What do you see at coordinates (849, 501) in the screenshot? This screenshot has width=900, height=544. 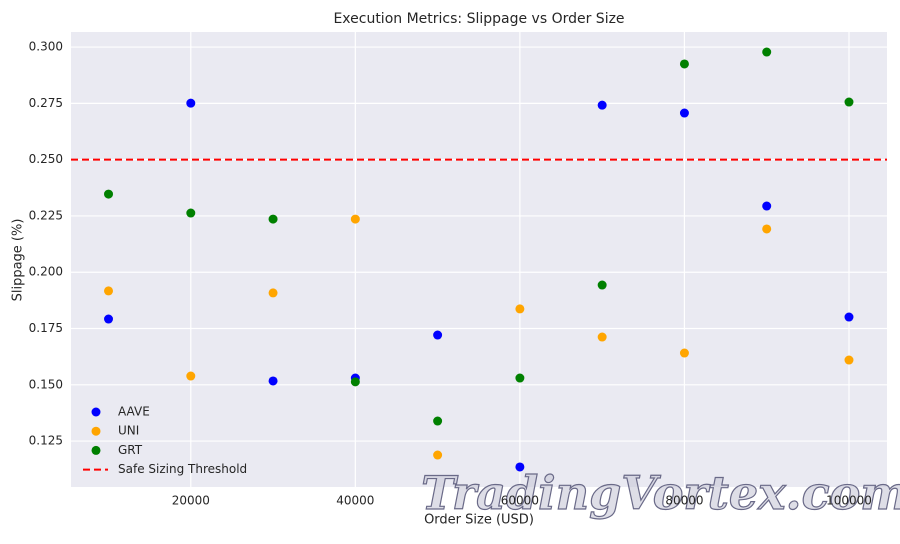 I see `x-tick-label: 100000` at bounding box center [849, 501].